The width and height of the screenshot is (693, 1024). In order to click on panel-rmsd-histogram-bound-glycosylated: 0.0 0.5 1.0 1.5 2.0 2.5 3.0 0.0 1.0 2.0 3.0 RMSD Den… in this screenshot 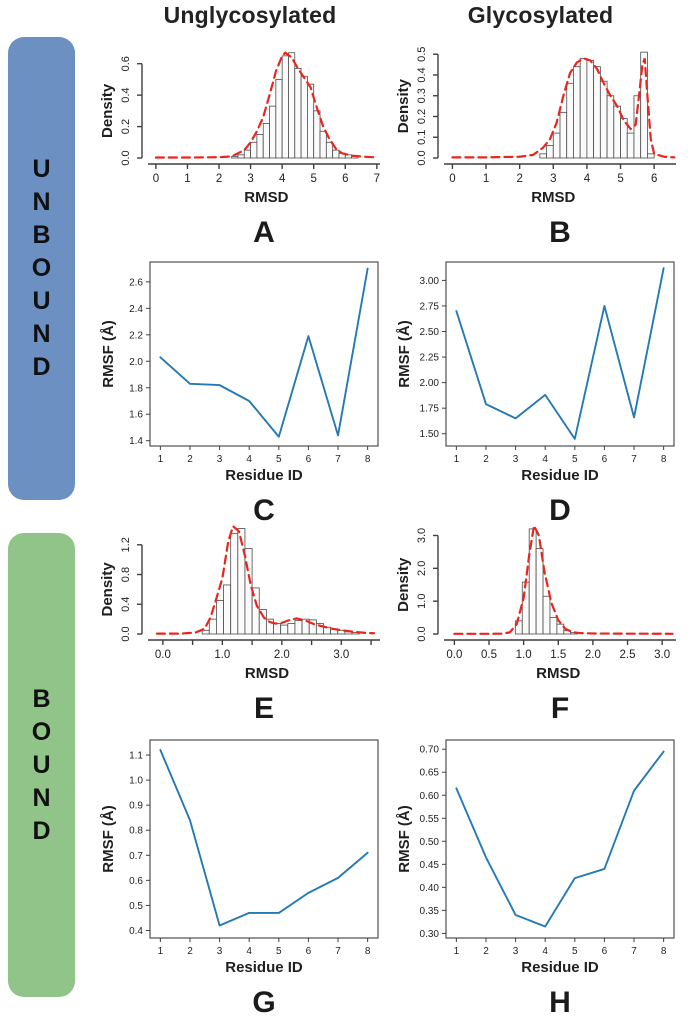, I will do `click(540, 622)`.